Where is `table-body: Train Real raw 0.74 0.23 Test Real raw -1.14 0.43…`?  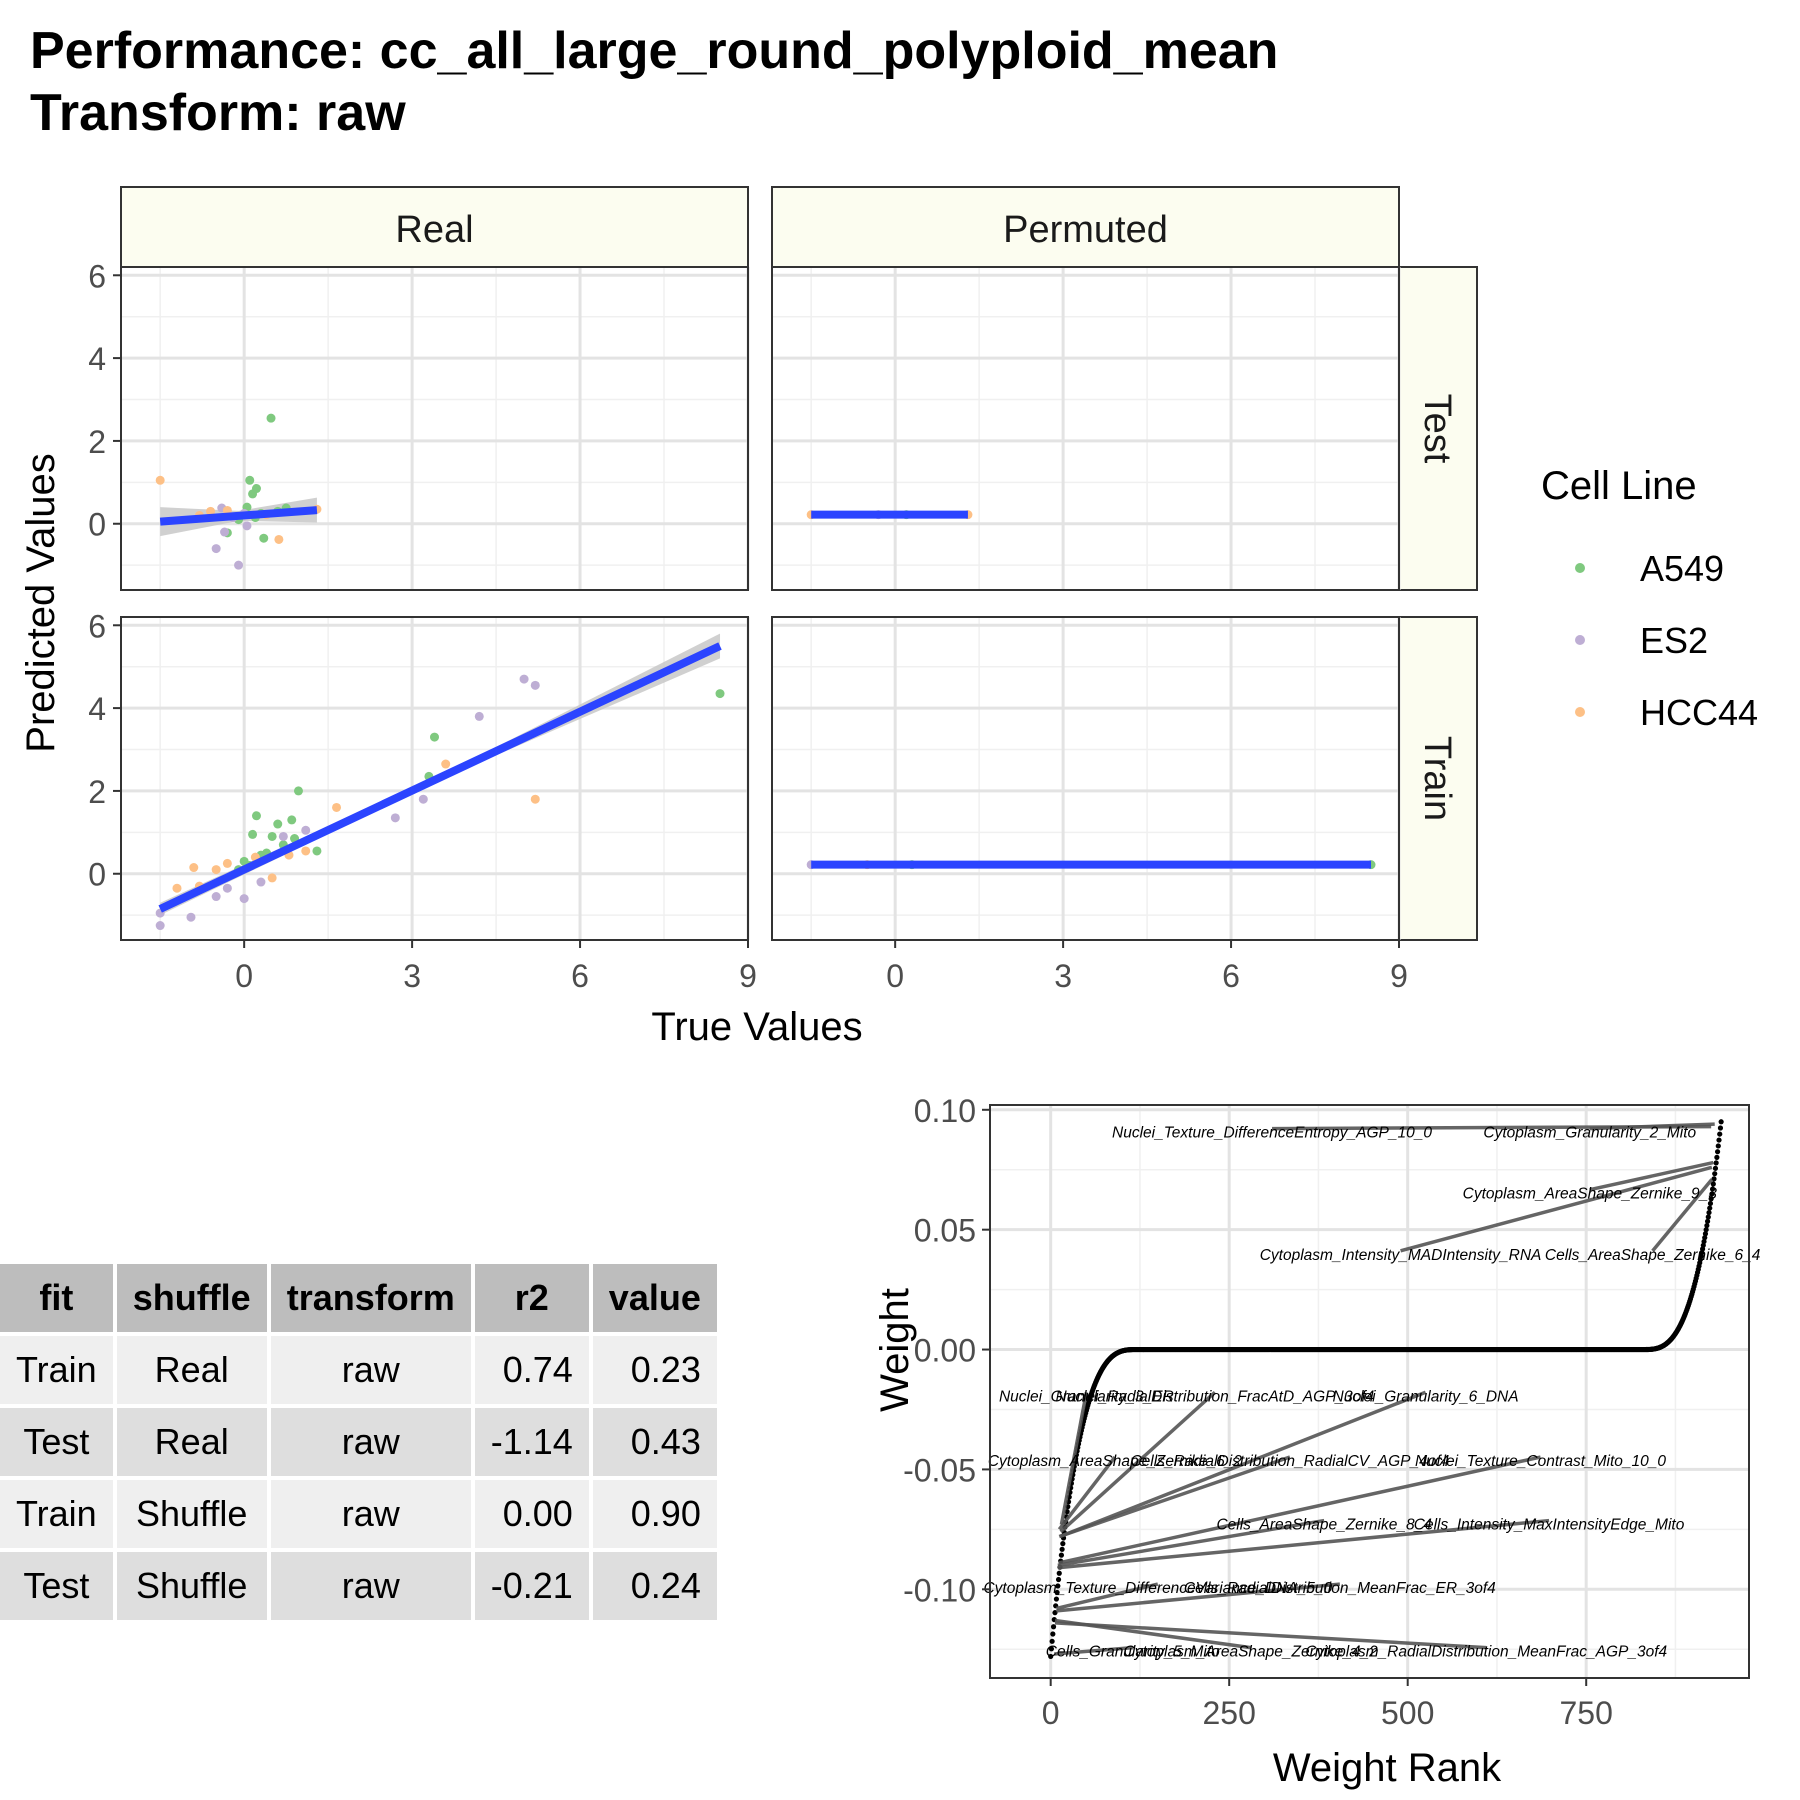 table-body: Train Real raw 0.74 0.23 Test Real raw -1.14 0.43… is located at coordinates (358, 1478).